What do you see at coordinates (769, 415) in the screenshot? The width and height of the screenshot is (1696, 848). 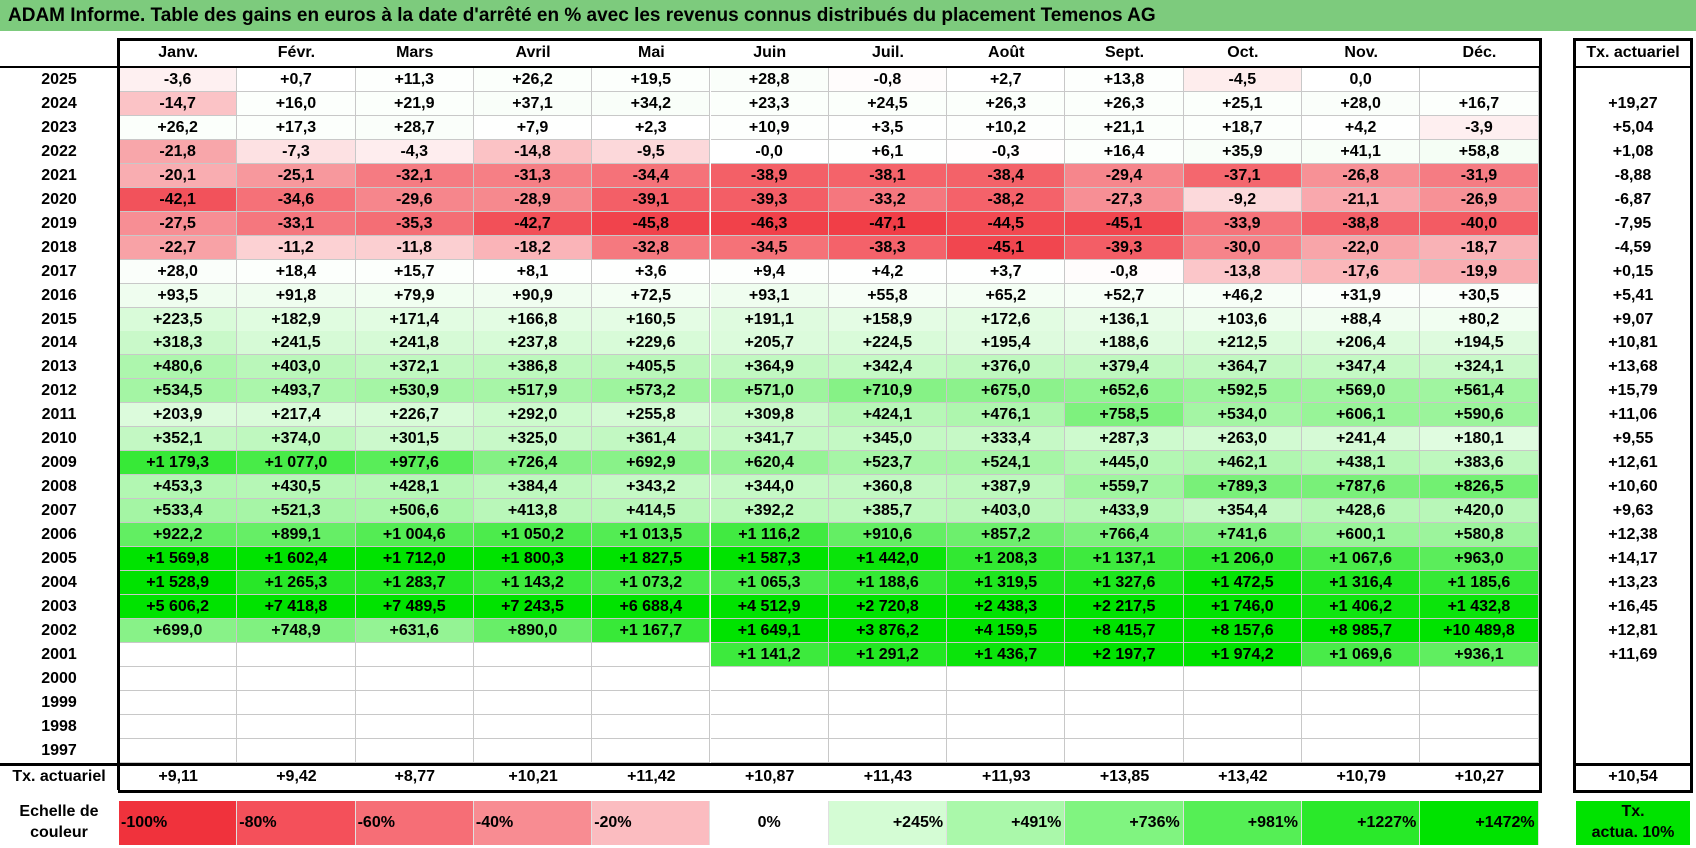 I see `table-cell: +309,8` at bounding box center [769, 415].